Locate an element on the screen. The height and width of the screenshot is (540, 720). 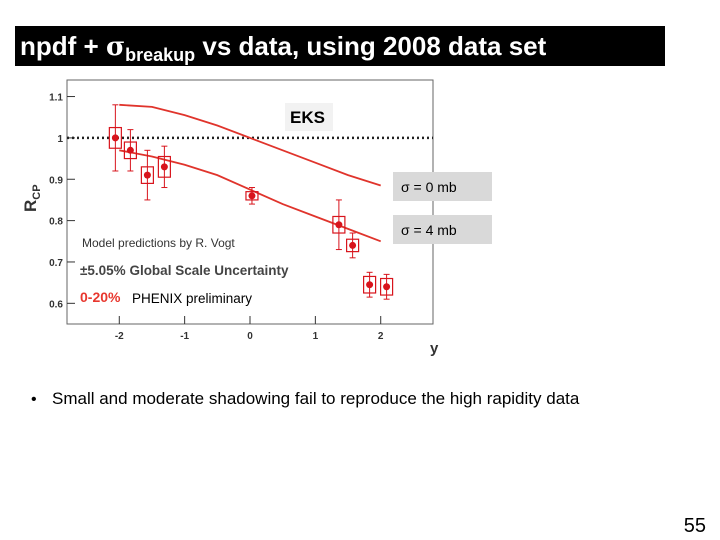
annotation: EKS is located at coordinates (307, 117).